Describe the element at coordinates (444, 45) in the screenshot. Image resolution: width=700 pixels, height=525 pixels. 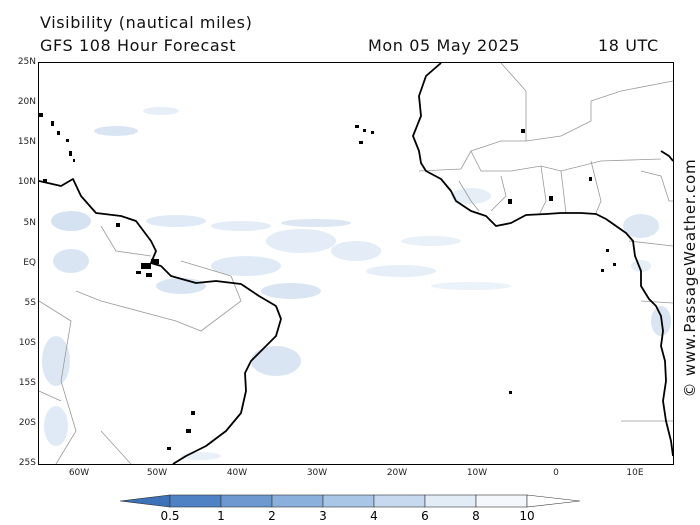
I see `forecast-date: Mon 05 May 2025` at that location.